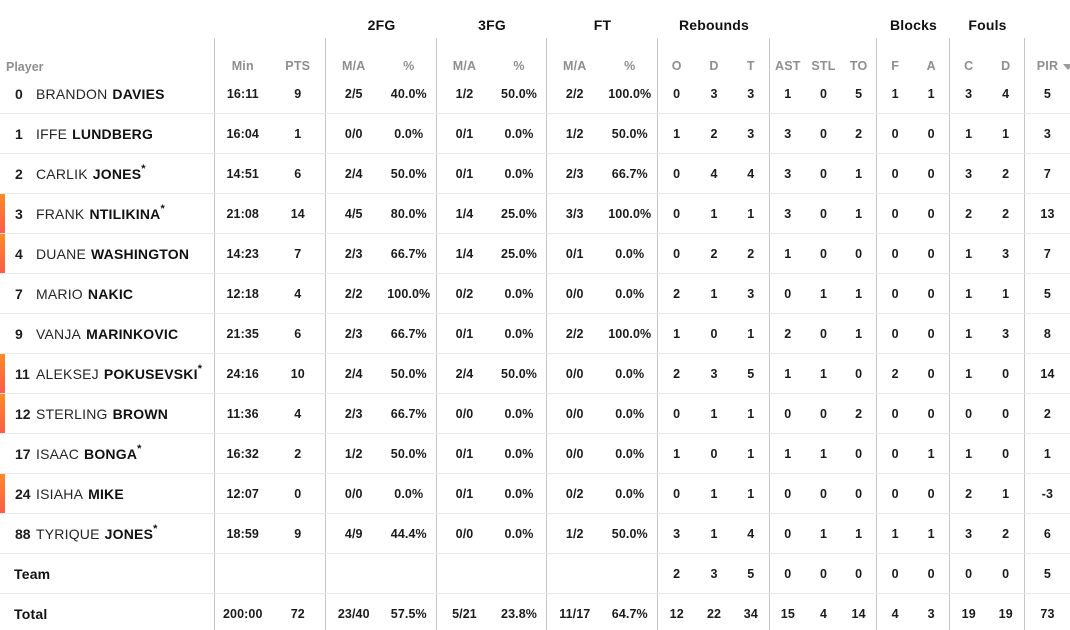 The height and width of the screenshot is (630, 1070). I want to click on stat-min: 16:11, so click(242, 93).